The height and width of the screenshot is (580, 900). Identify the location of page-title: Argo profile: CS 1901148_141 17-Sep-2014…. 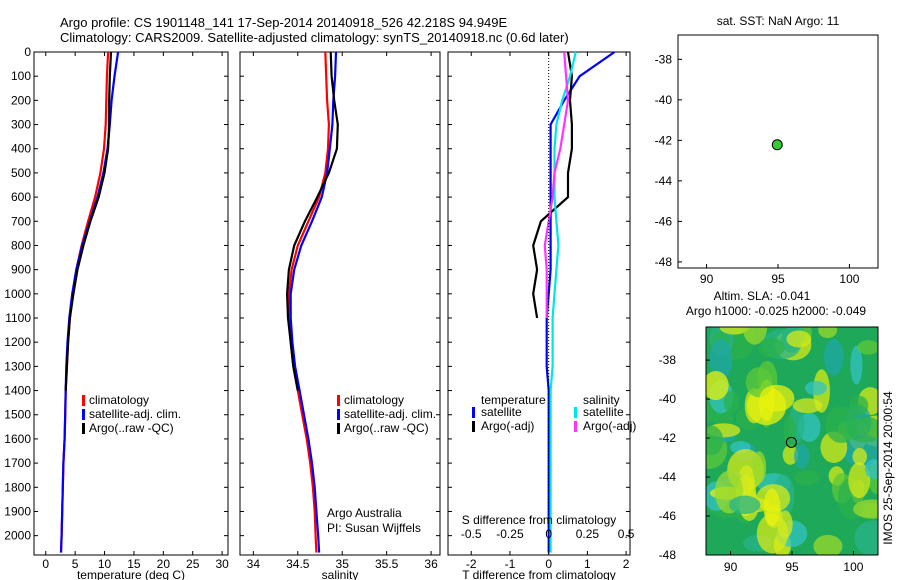
(284, 22).